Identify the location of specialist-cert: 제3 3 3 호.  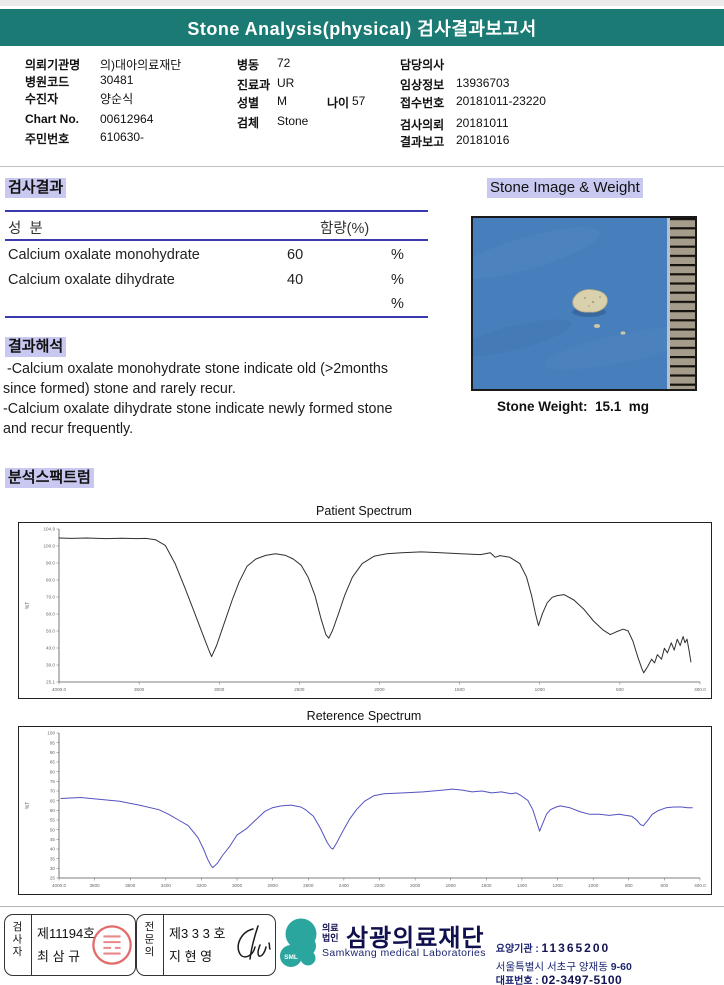
(197, 933).